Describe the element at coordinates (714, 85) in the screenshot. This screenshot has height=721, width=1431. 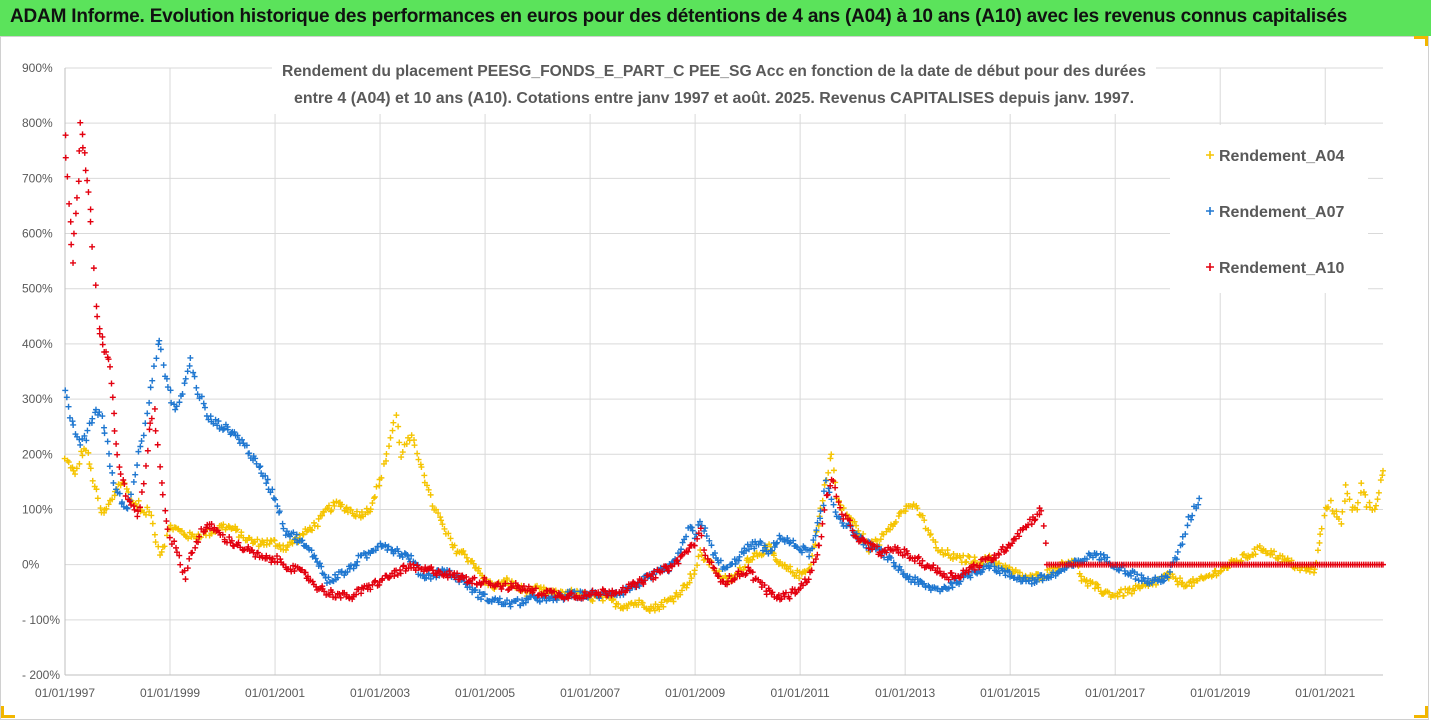
I see `chart-title-background` at that location.